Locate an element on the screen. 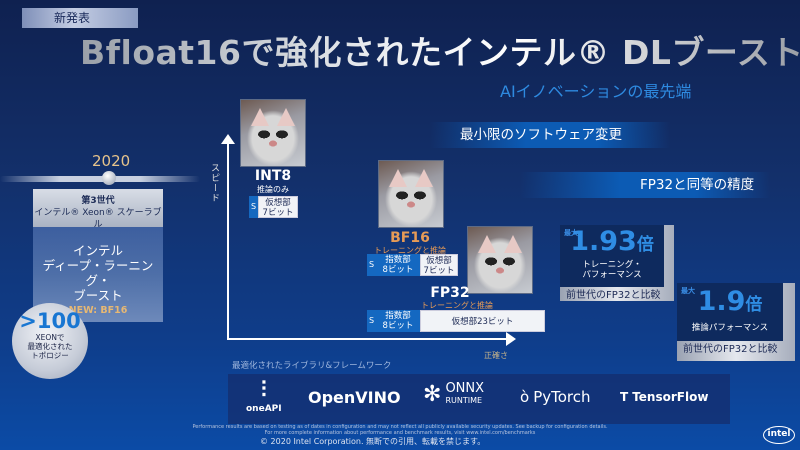  dlboost-line-2: ディープ・ラーニング・ is located at coordinates (98, 273).